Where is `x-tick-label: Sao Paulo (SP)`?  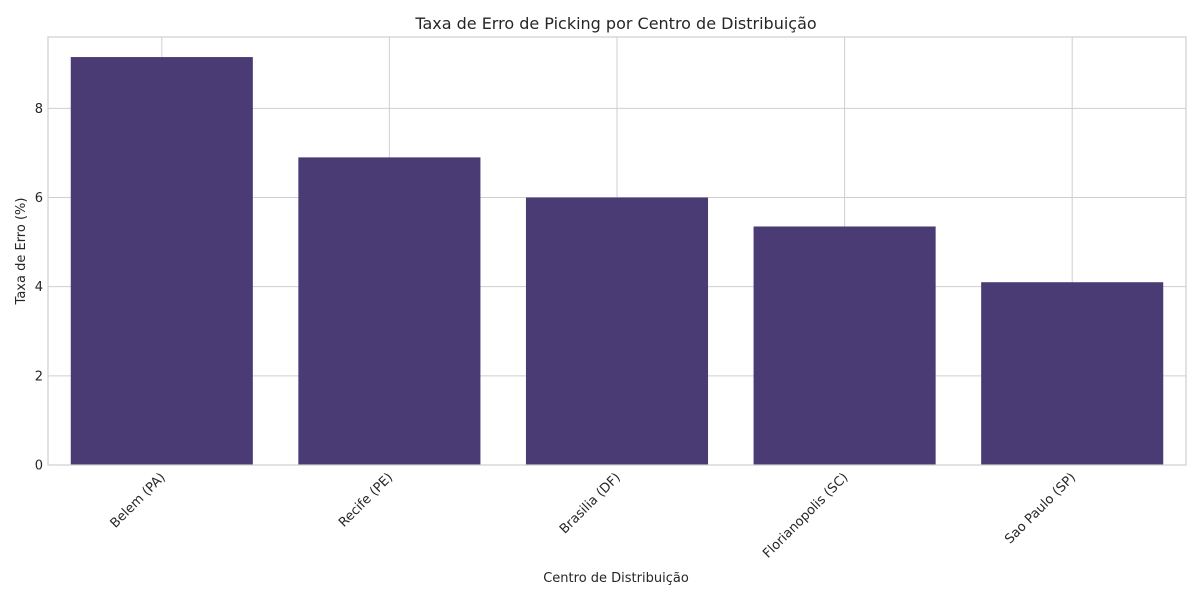 x-tick-label: Sao Paulo (SP) is located at coordinates (1040, 508).